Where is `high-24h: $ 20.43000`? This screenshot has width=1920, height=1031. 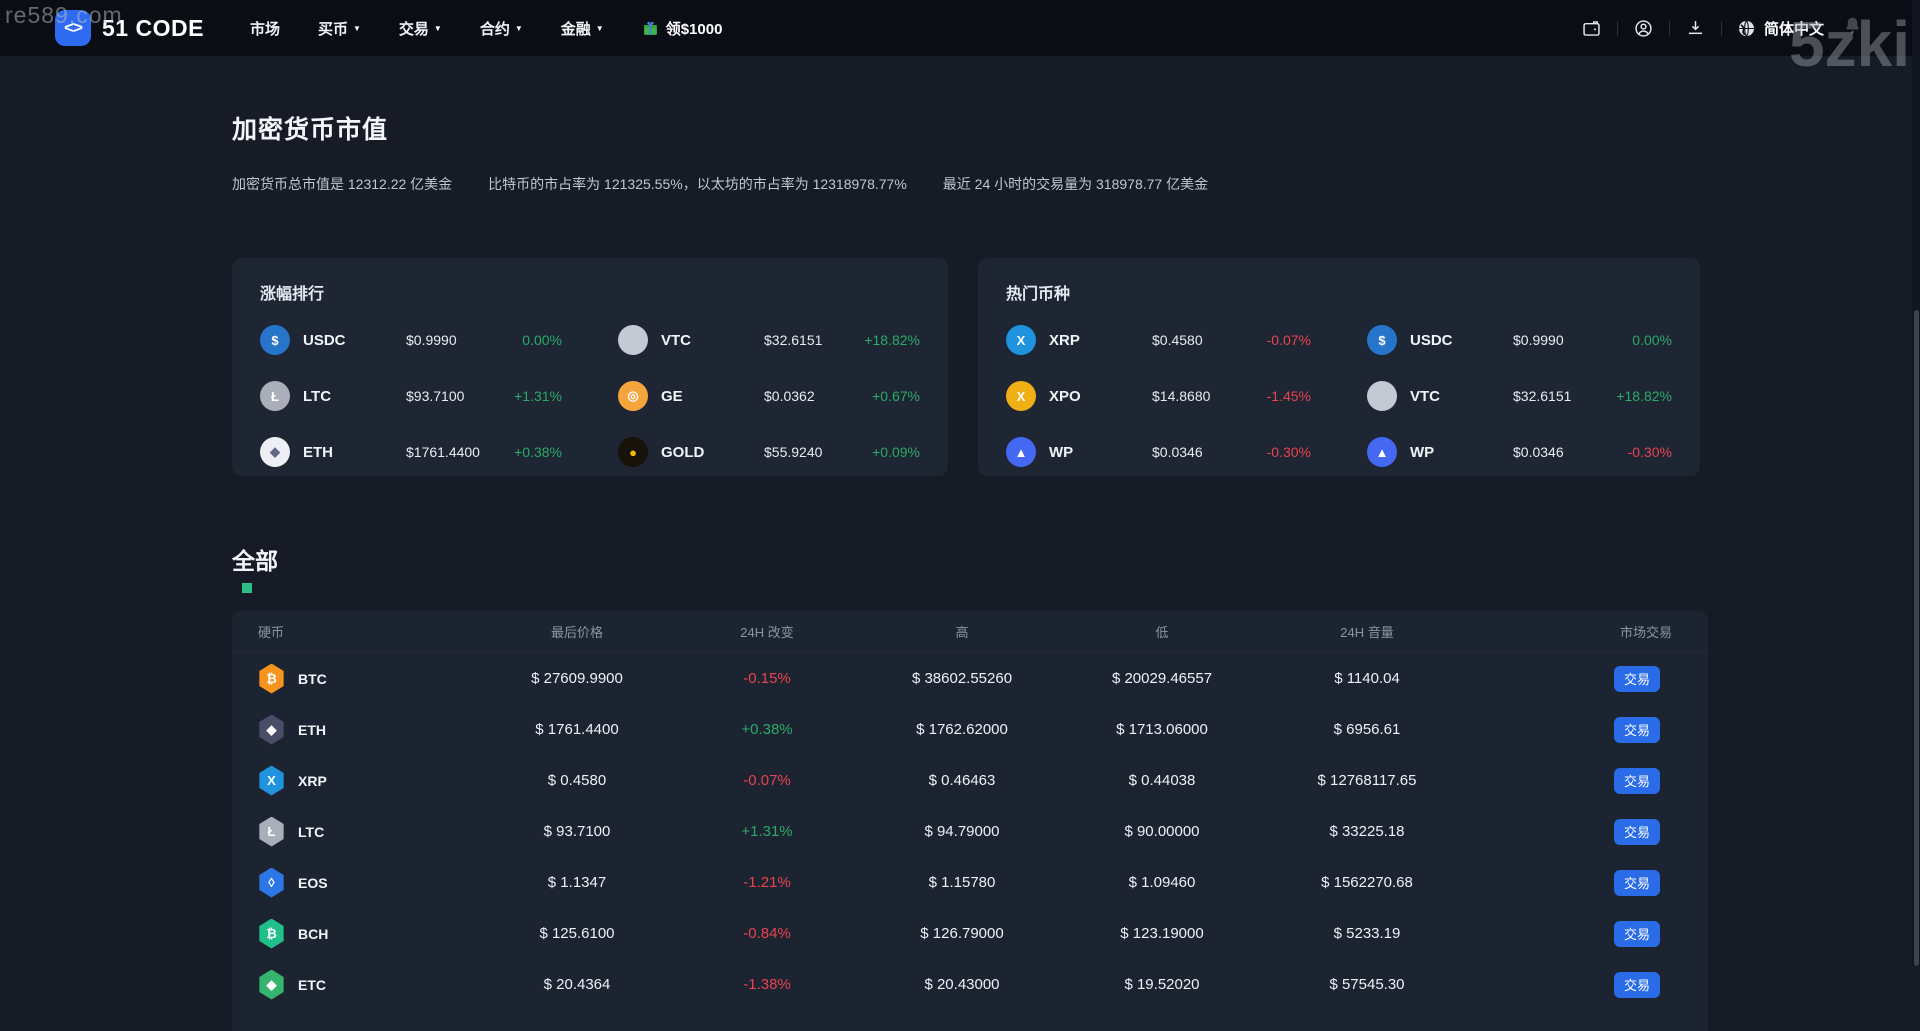
high-24h: $ 20.43000 is located at coordinates (962, 984).